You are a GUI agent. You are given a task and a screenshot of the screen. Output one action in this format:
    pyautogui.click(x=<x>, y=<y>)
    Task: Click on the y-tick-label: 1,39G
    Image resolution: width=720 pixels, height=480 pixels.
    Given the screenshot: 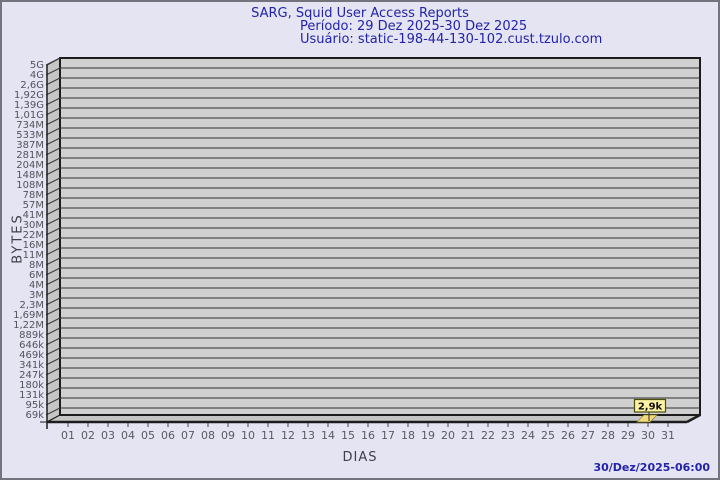 What is the action you would take?
    pyautogui.click(x=29, y=105)
    